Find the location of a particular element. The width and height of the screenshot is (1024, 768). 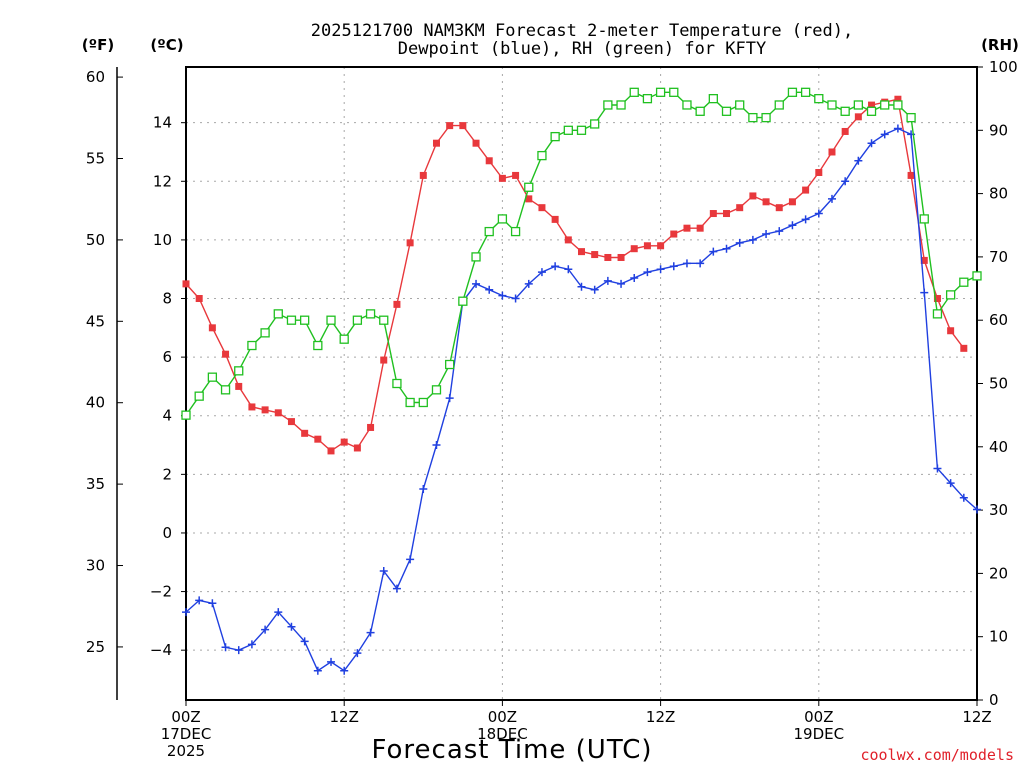

rh-tick-label: 70 is located at coordinates (998, 257).